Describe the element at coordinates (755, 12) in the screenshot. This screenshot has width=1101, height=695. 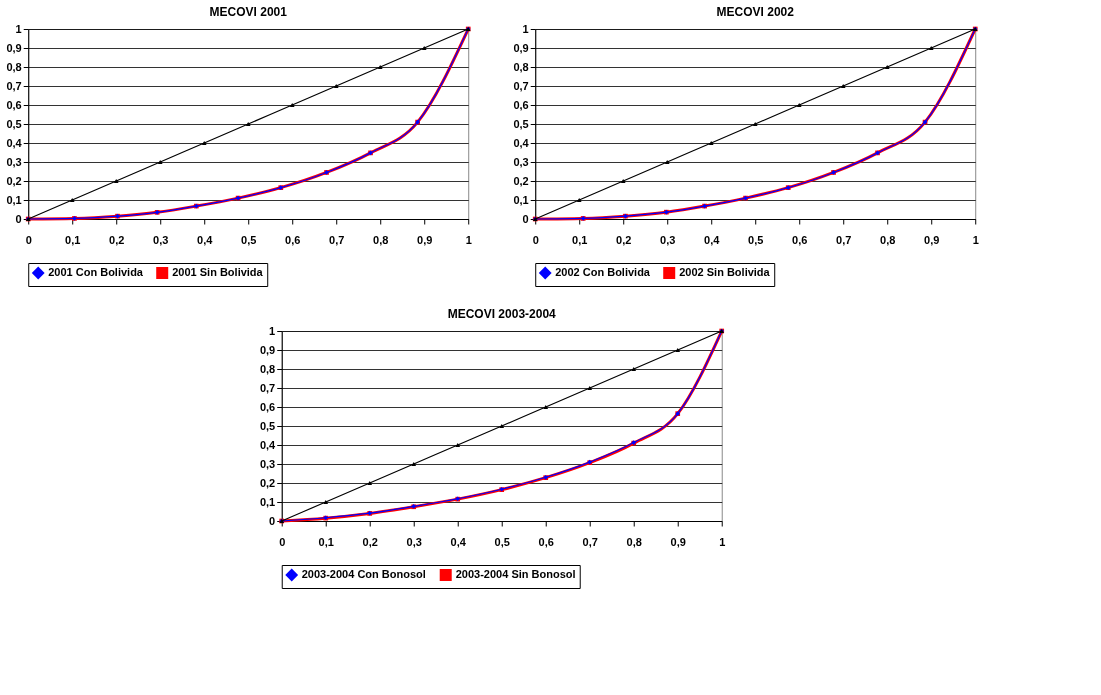
I see `chart-title: MECOVI 2002` at that location.